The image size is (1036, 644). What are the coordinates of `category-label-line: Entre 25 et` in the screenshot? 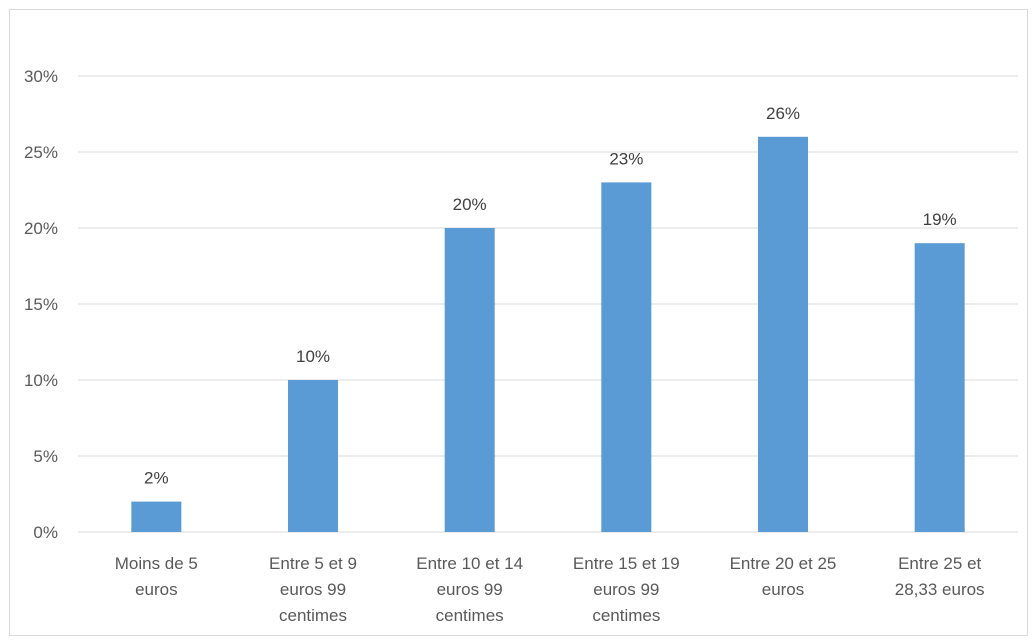 It's located at (939, 563).